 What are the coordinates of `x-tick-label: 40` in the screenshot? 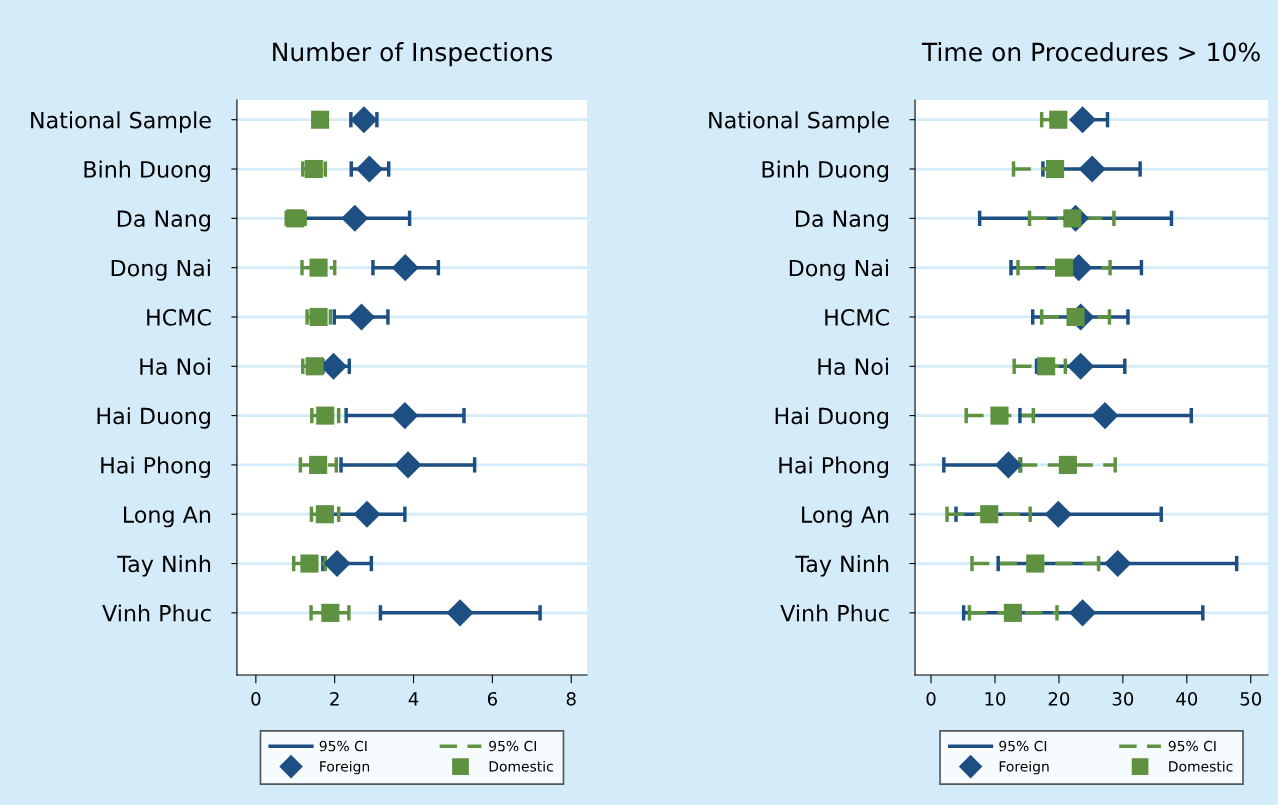 It's located at (1187, 698).